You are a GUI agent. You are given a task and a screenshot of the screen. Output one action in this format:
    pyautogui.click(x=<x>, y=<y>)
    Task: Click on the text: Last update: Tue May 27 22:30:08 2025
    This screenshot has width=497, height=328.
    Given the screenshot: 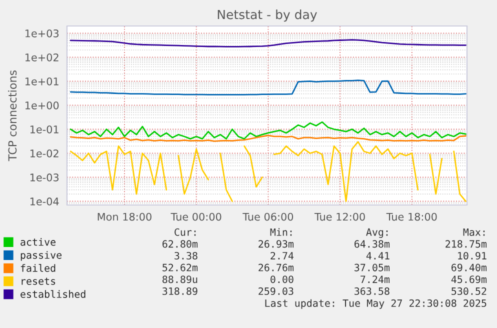 What is the action you would take?
    pyautogui.click(x=375, y=304)
    